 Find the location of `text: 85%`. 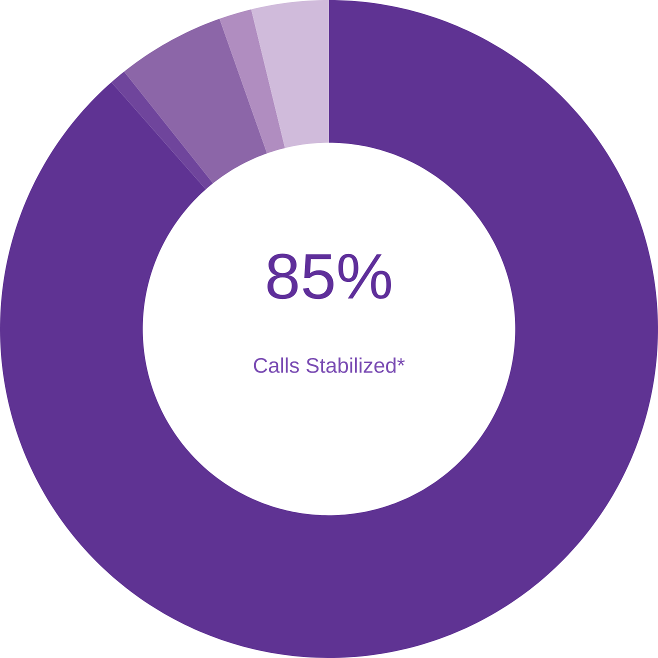

text: 85% is located at coordinates (329, 277).